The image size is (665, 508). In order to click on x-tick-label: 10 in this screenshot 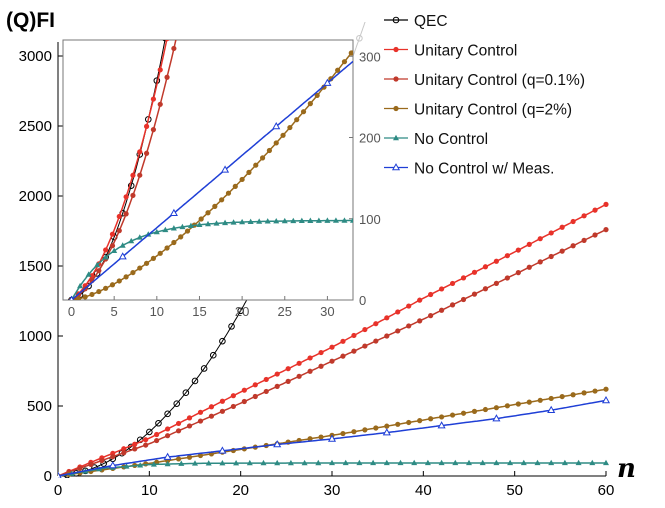, I will do `click(149, 490)`.